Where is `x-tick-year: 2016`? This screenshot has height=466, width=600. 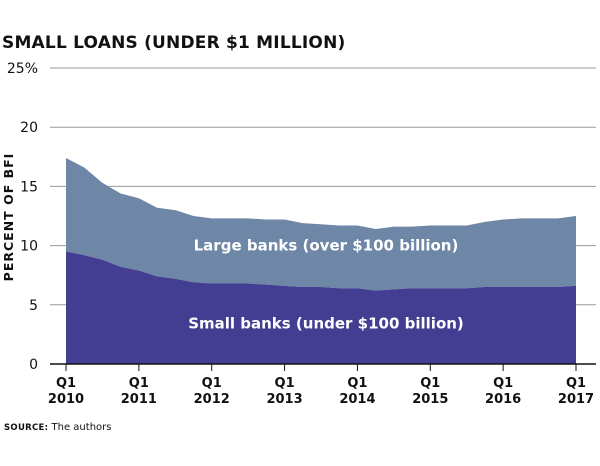 x-tick-year: 2016 is located at coordinates (503, 399).